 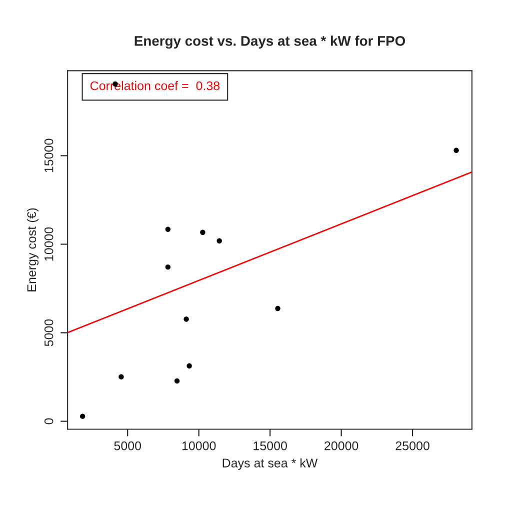 I want to click on x-tick-label: 20000, so click(x=341, y=445).